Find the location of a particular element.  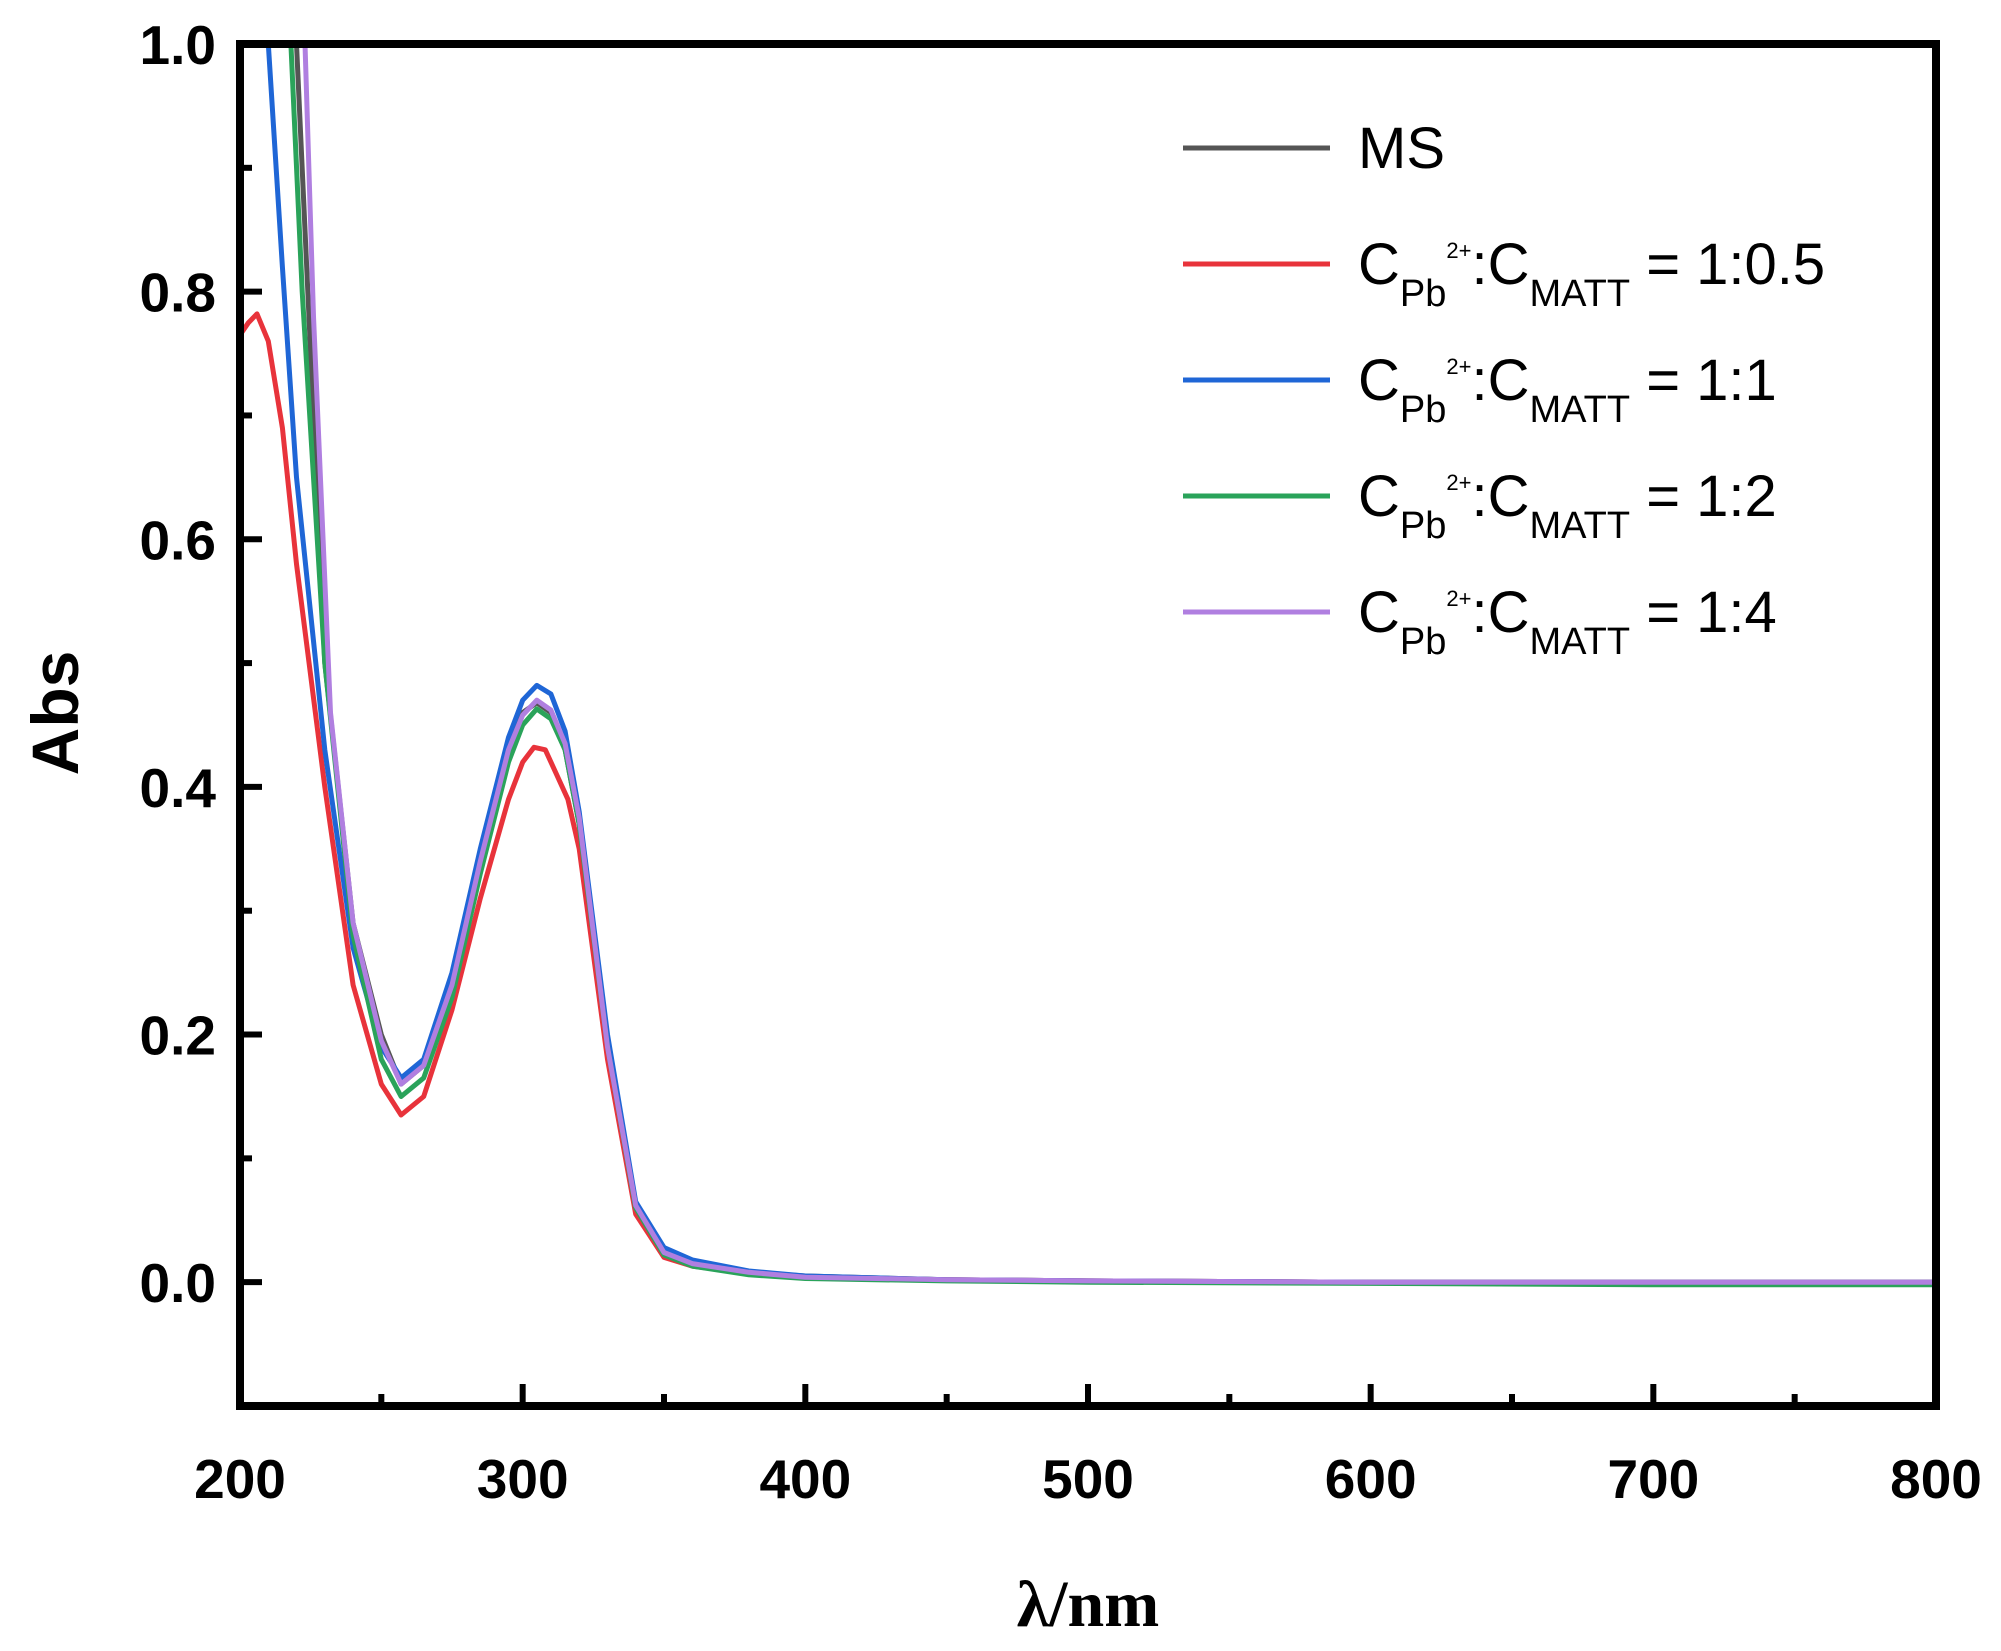

x-tick-label: 600 is located at coordinates (1371, 1479).